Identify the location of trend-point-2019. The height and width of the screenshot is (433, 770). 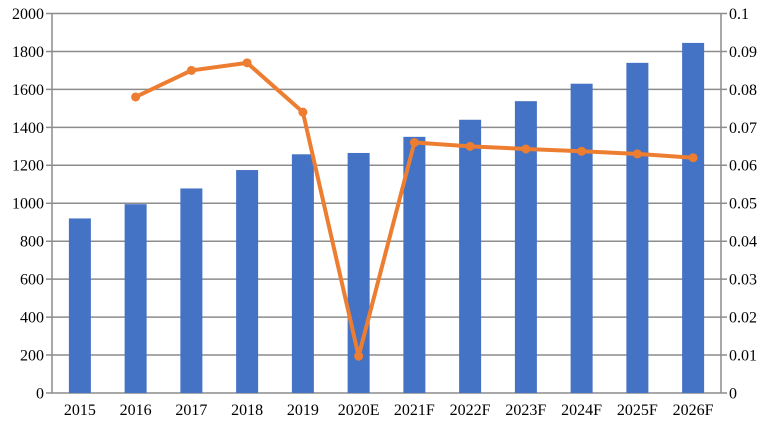
(303, 112).